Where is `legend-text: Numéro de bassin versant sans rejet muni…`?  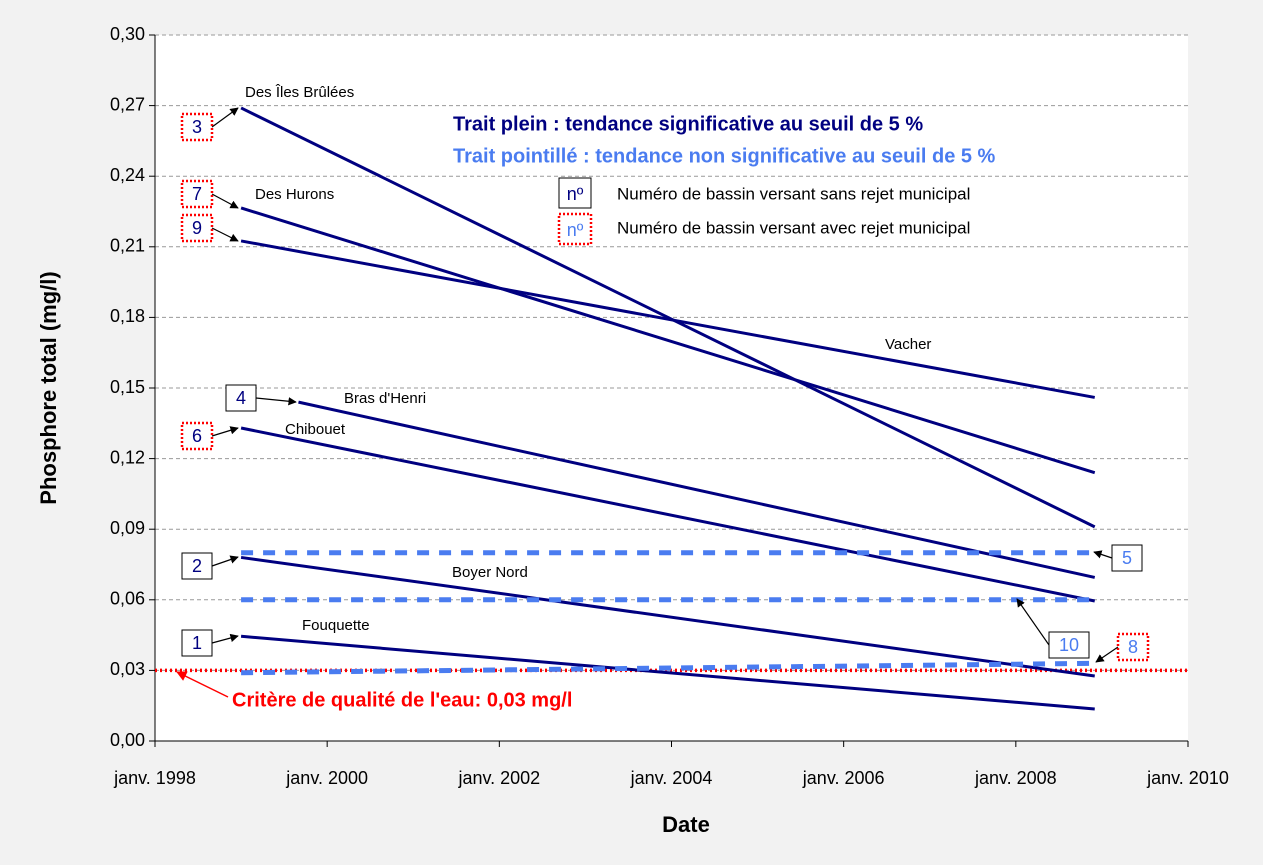 legend-text: Numéro de bassin versant sans rejet muni… is located at coordinates (793, 193).